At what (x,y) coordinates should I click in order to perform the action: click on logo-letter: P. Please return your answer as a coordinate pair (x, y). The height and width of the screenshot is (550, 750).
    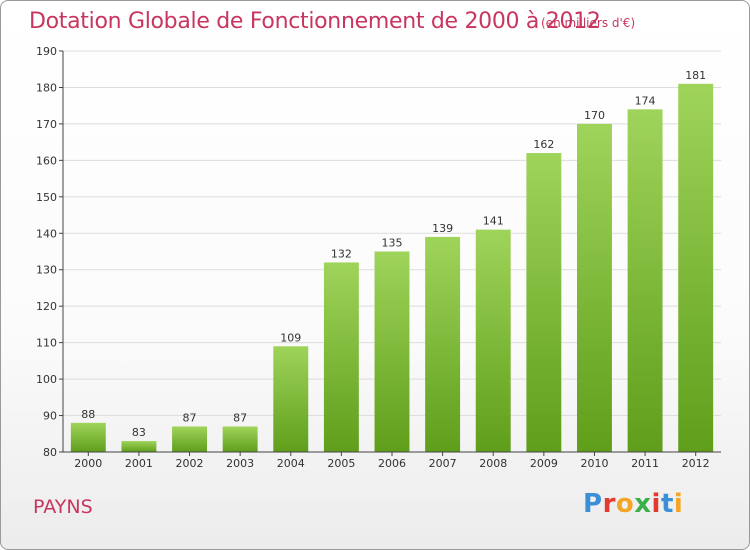
    Looking at the image, I should click on (593, 504).